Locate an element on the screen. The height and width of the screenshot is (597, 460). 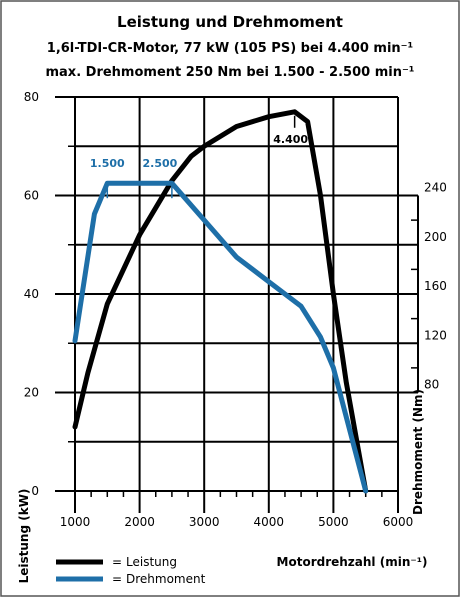
y-left-axis-label: Leistung (kW) is located at coordinates (24, 536).